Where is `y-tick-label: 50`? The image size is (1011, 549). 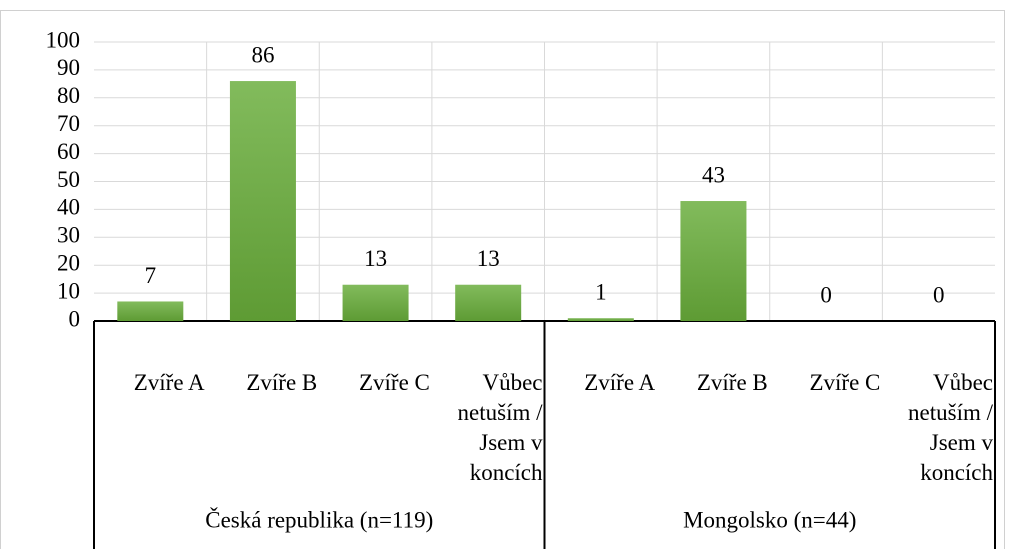
y-tick-label: 50 is located at coordinates (68, 179).